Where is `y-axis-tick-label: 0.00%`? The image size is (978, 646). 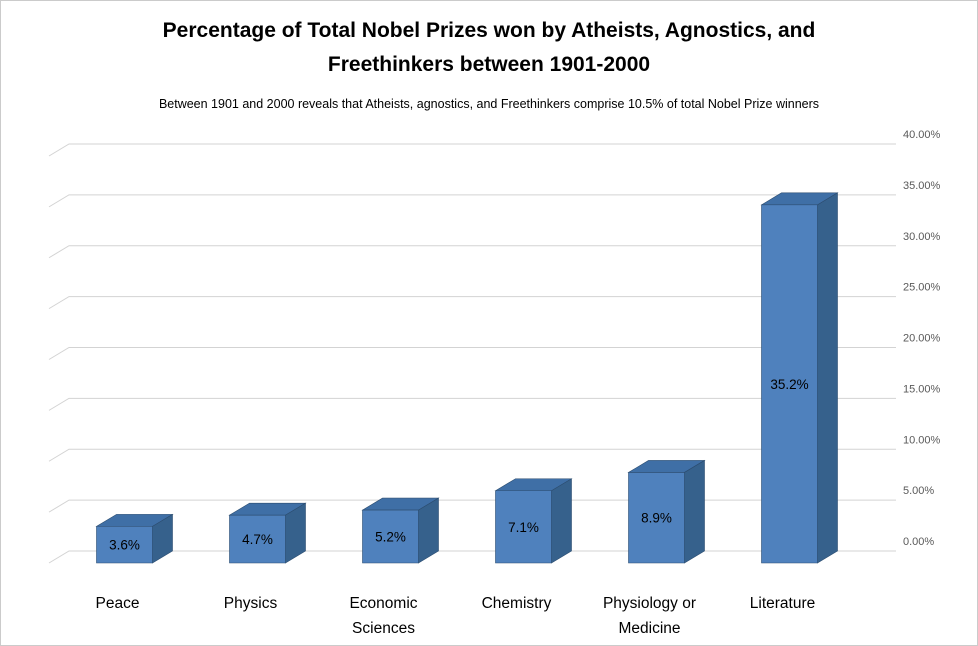
y-axis-tick-label: 0.00% is located at coordinates (918, 542).